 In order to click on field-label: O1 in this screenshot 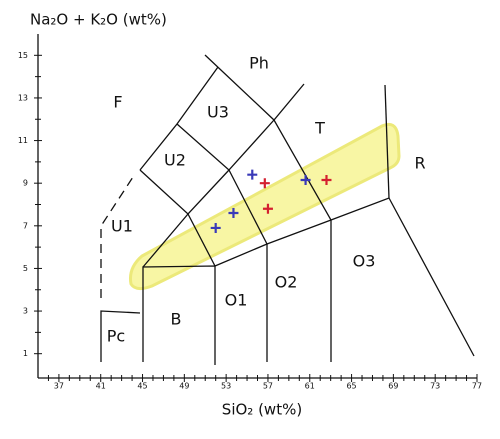, I will do `click(236, 300)`.